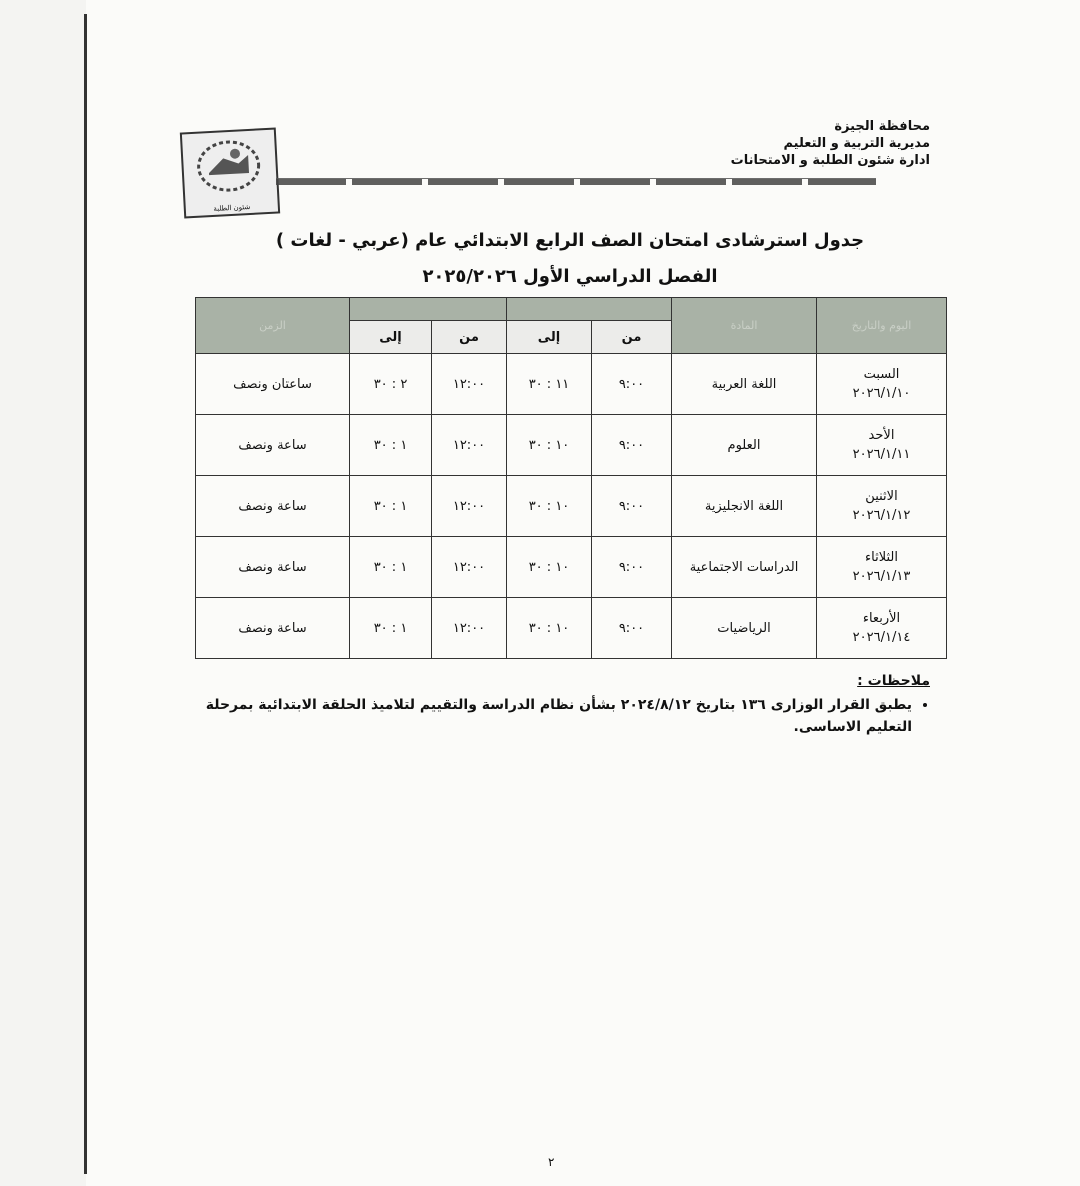  Describe the element at coordinates (881, 445) in the screenshot. I see `day-date-cell: الأحد ٢٠٢٦/١/١١` at that location.